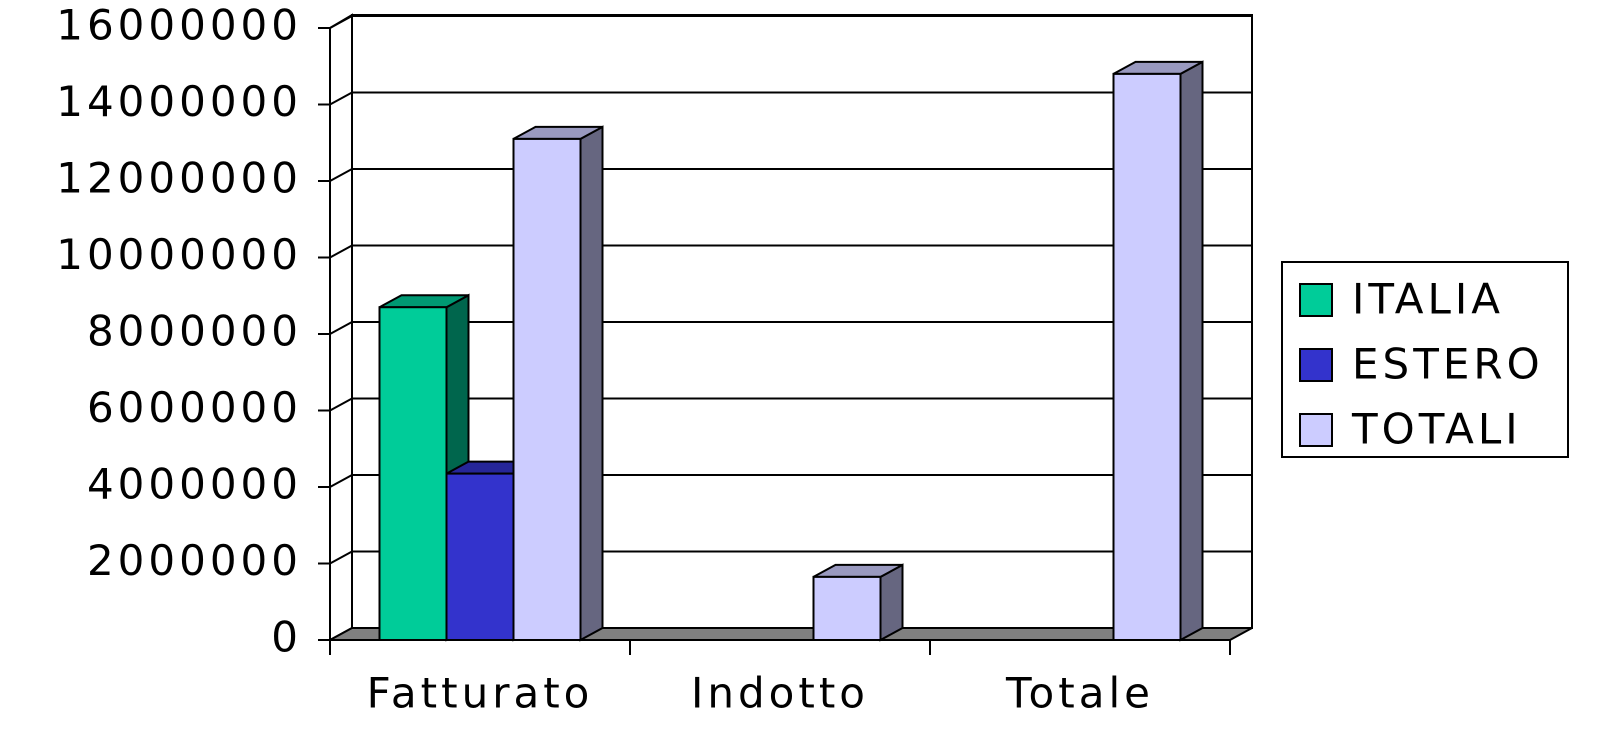 The height and width of the screenshot is (733, 1603). I want to click on y-tick-label: 10000000, so click(179, 254).